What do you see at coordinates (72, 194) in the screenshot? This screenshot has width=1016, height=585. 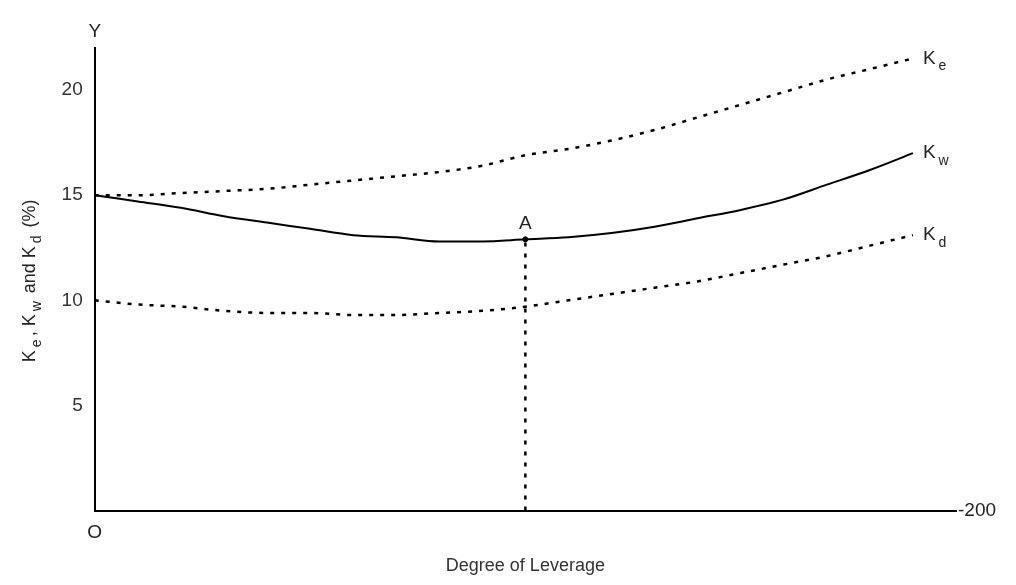 I see `y-tick-label: 15` at bounding box center [72, 194].